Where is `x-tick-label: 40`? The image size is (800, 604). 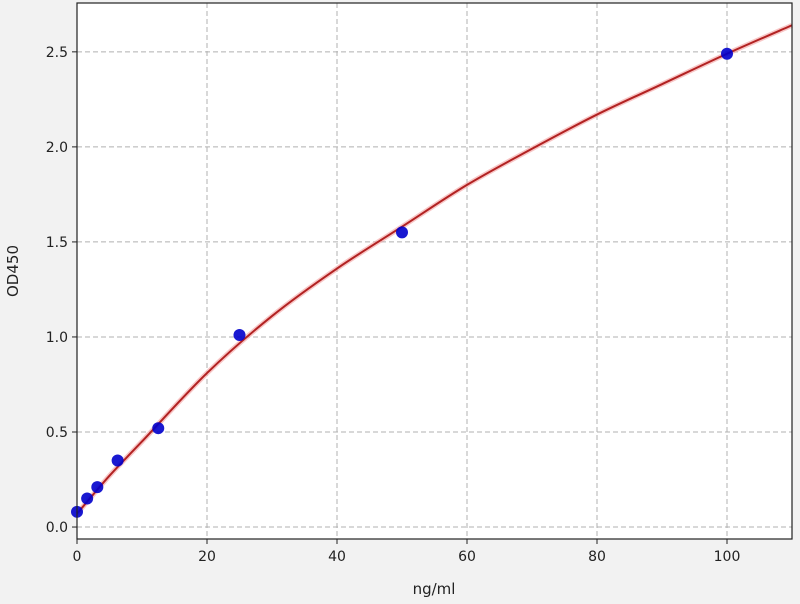 x-tick-label: 40 is located at coordinates (337, 557).